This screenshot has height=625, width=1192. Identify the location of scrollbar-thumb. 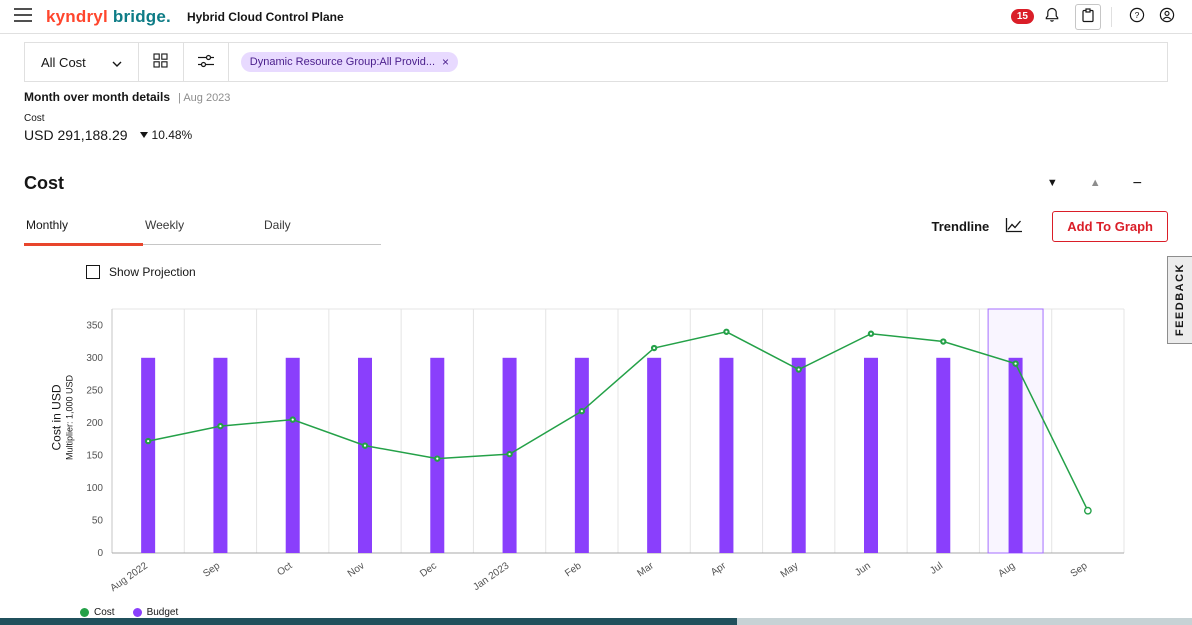
(368, 621).